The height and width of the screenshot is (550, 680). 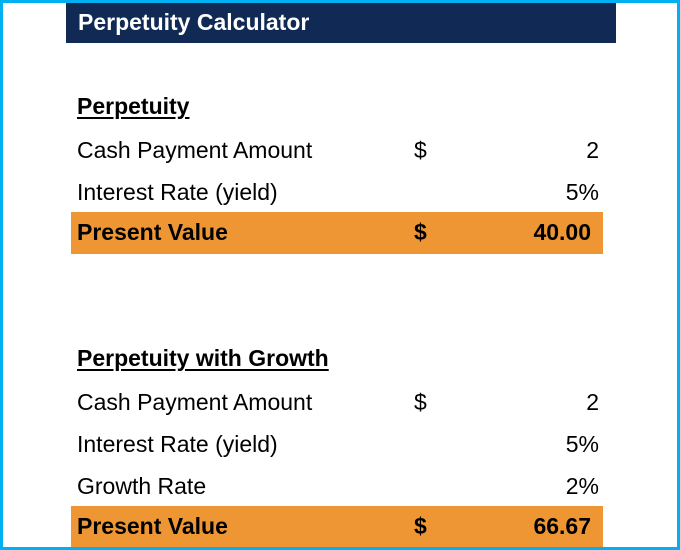 I want to click on perpetuity-present-value-row: Present Value $ 40.00, so click(x=337, y=233).